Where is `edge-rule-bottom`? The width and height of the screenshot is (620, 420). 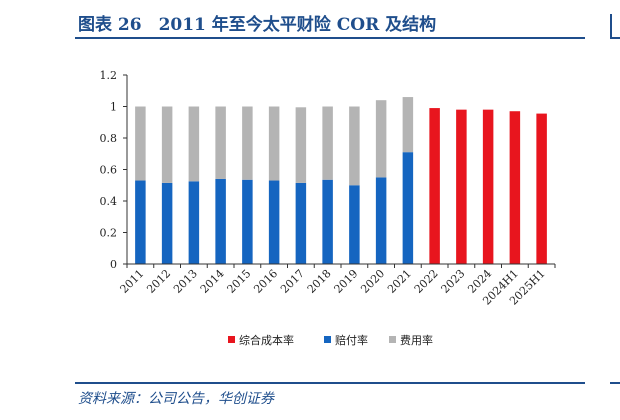
edge-rule-bottom is located at coordinates (615, 383).